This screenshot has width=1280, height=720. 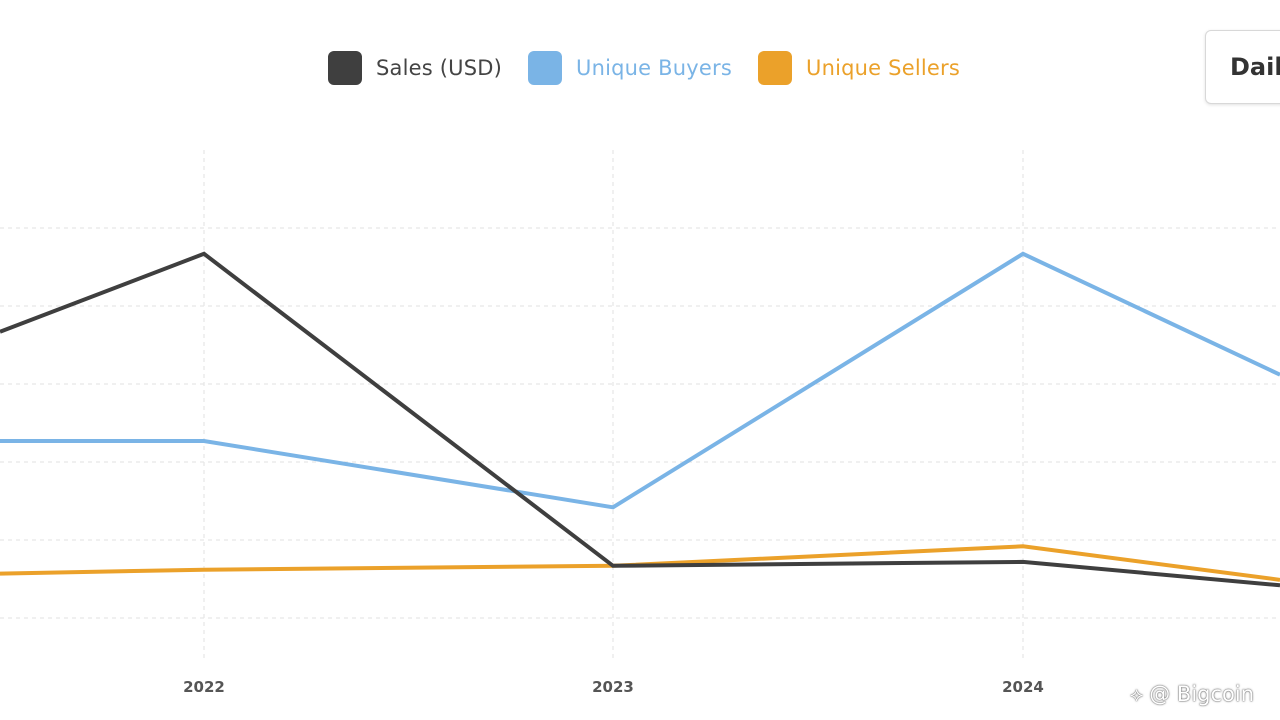 What do you see at coordinates (640, 563) in the screenshot?
I see `series-line-unique-sellers` at bounding box center [640, 563].